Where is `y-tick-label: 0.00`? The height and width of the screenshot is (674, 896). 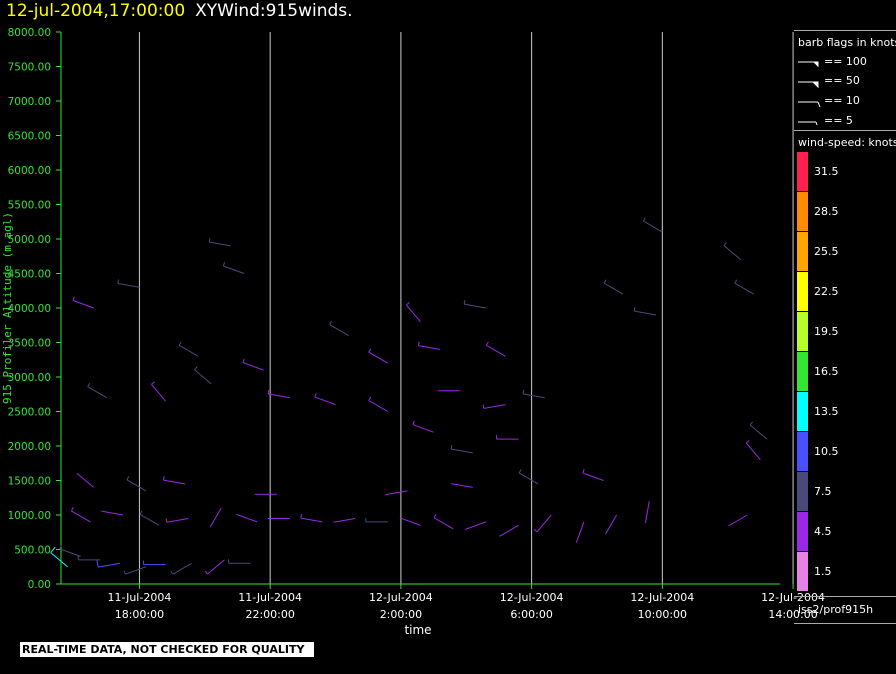
y-tick-label: 0.00 is located at coordinates (39, 585).